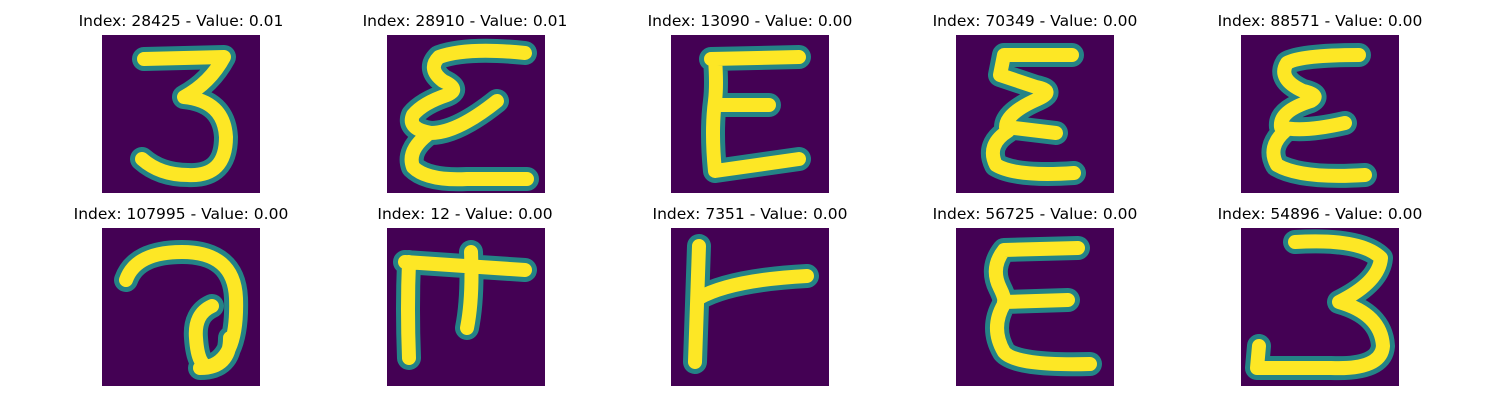  I want to click on panel-title-3: Index: 13090 - Value: 0.00, so click(750, 21).